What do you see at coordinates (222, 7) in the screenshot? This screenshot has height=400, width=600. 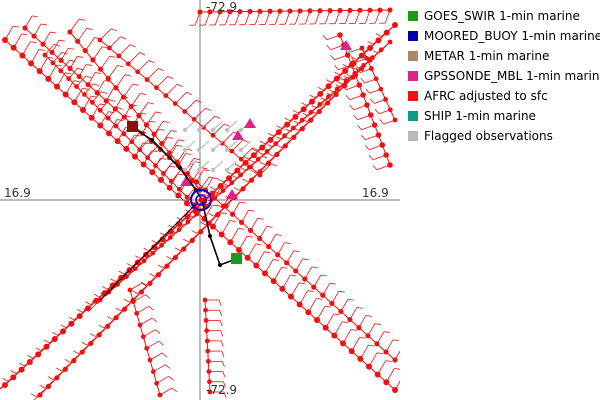 I see `top-longitude-label: -72.9` at bounding box center [222, 7].